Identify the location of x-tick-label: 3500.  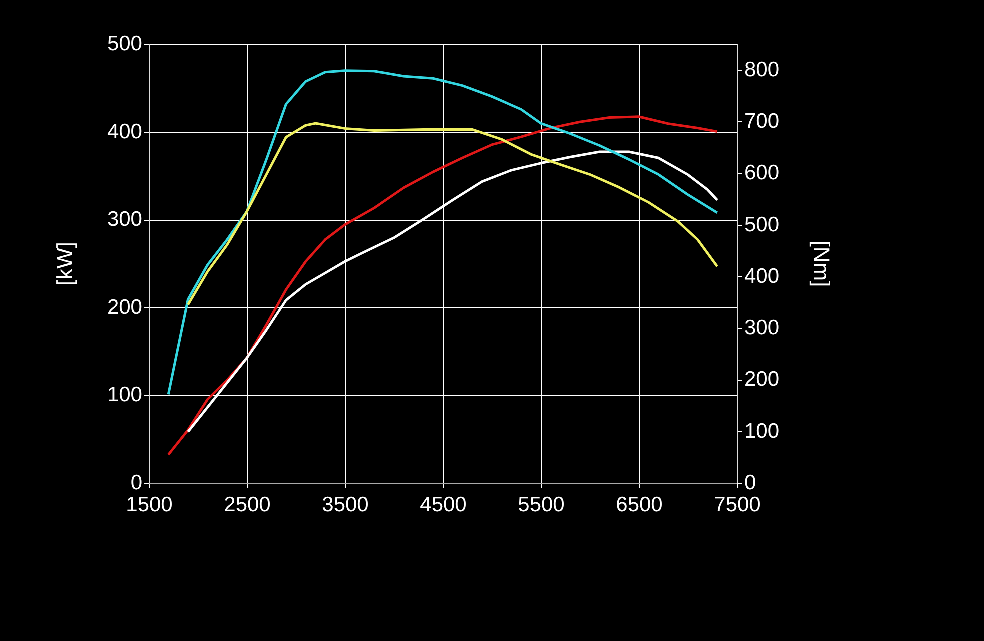
(345, 505).